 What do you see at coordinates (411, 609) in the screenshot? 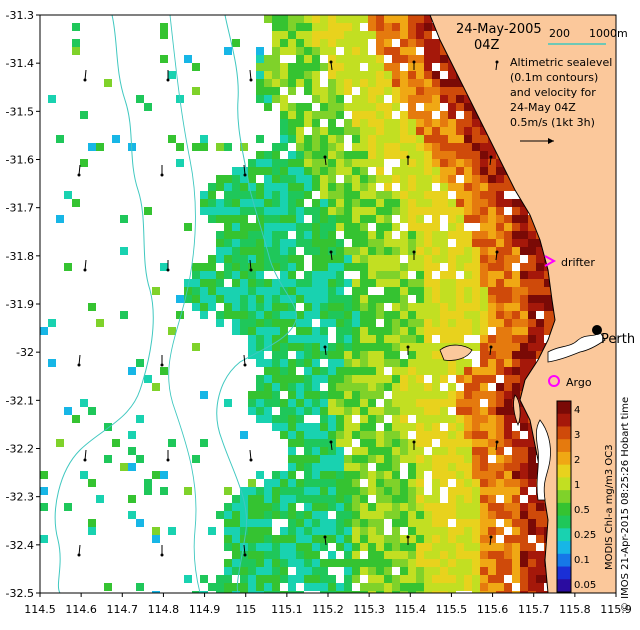
I see `x-tick-label: 115.4` at bounding box center [411, 609].